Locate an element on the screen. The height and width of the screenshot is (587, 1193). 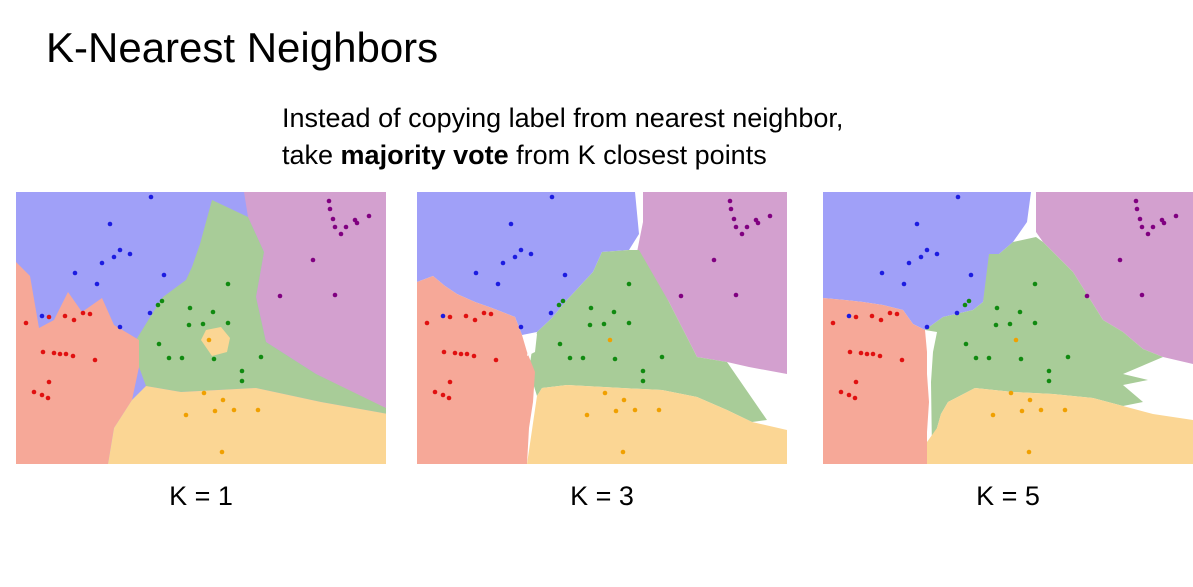
panel-label-k5: K = 5 is located at coordinates (1008, 496).